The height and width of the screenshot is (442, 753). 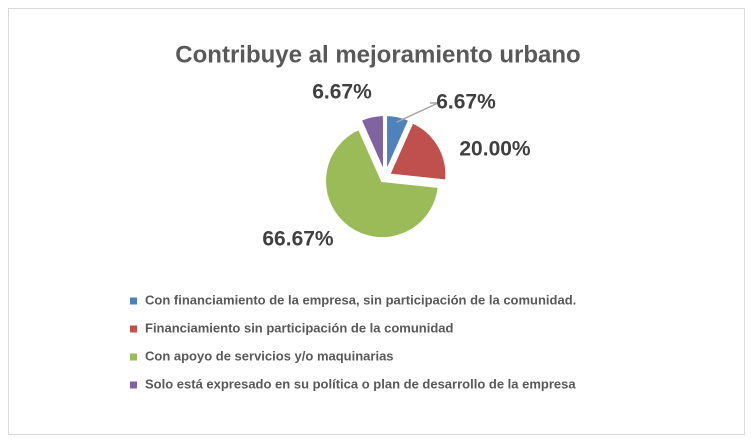 What do you see at coordinates (417, 112) in the screenshot?
I see `leader-line` at bounding box center [417, 112].